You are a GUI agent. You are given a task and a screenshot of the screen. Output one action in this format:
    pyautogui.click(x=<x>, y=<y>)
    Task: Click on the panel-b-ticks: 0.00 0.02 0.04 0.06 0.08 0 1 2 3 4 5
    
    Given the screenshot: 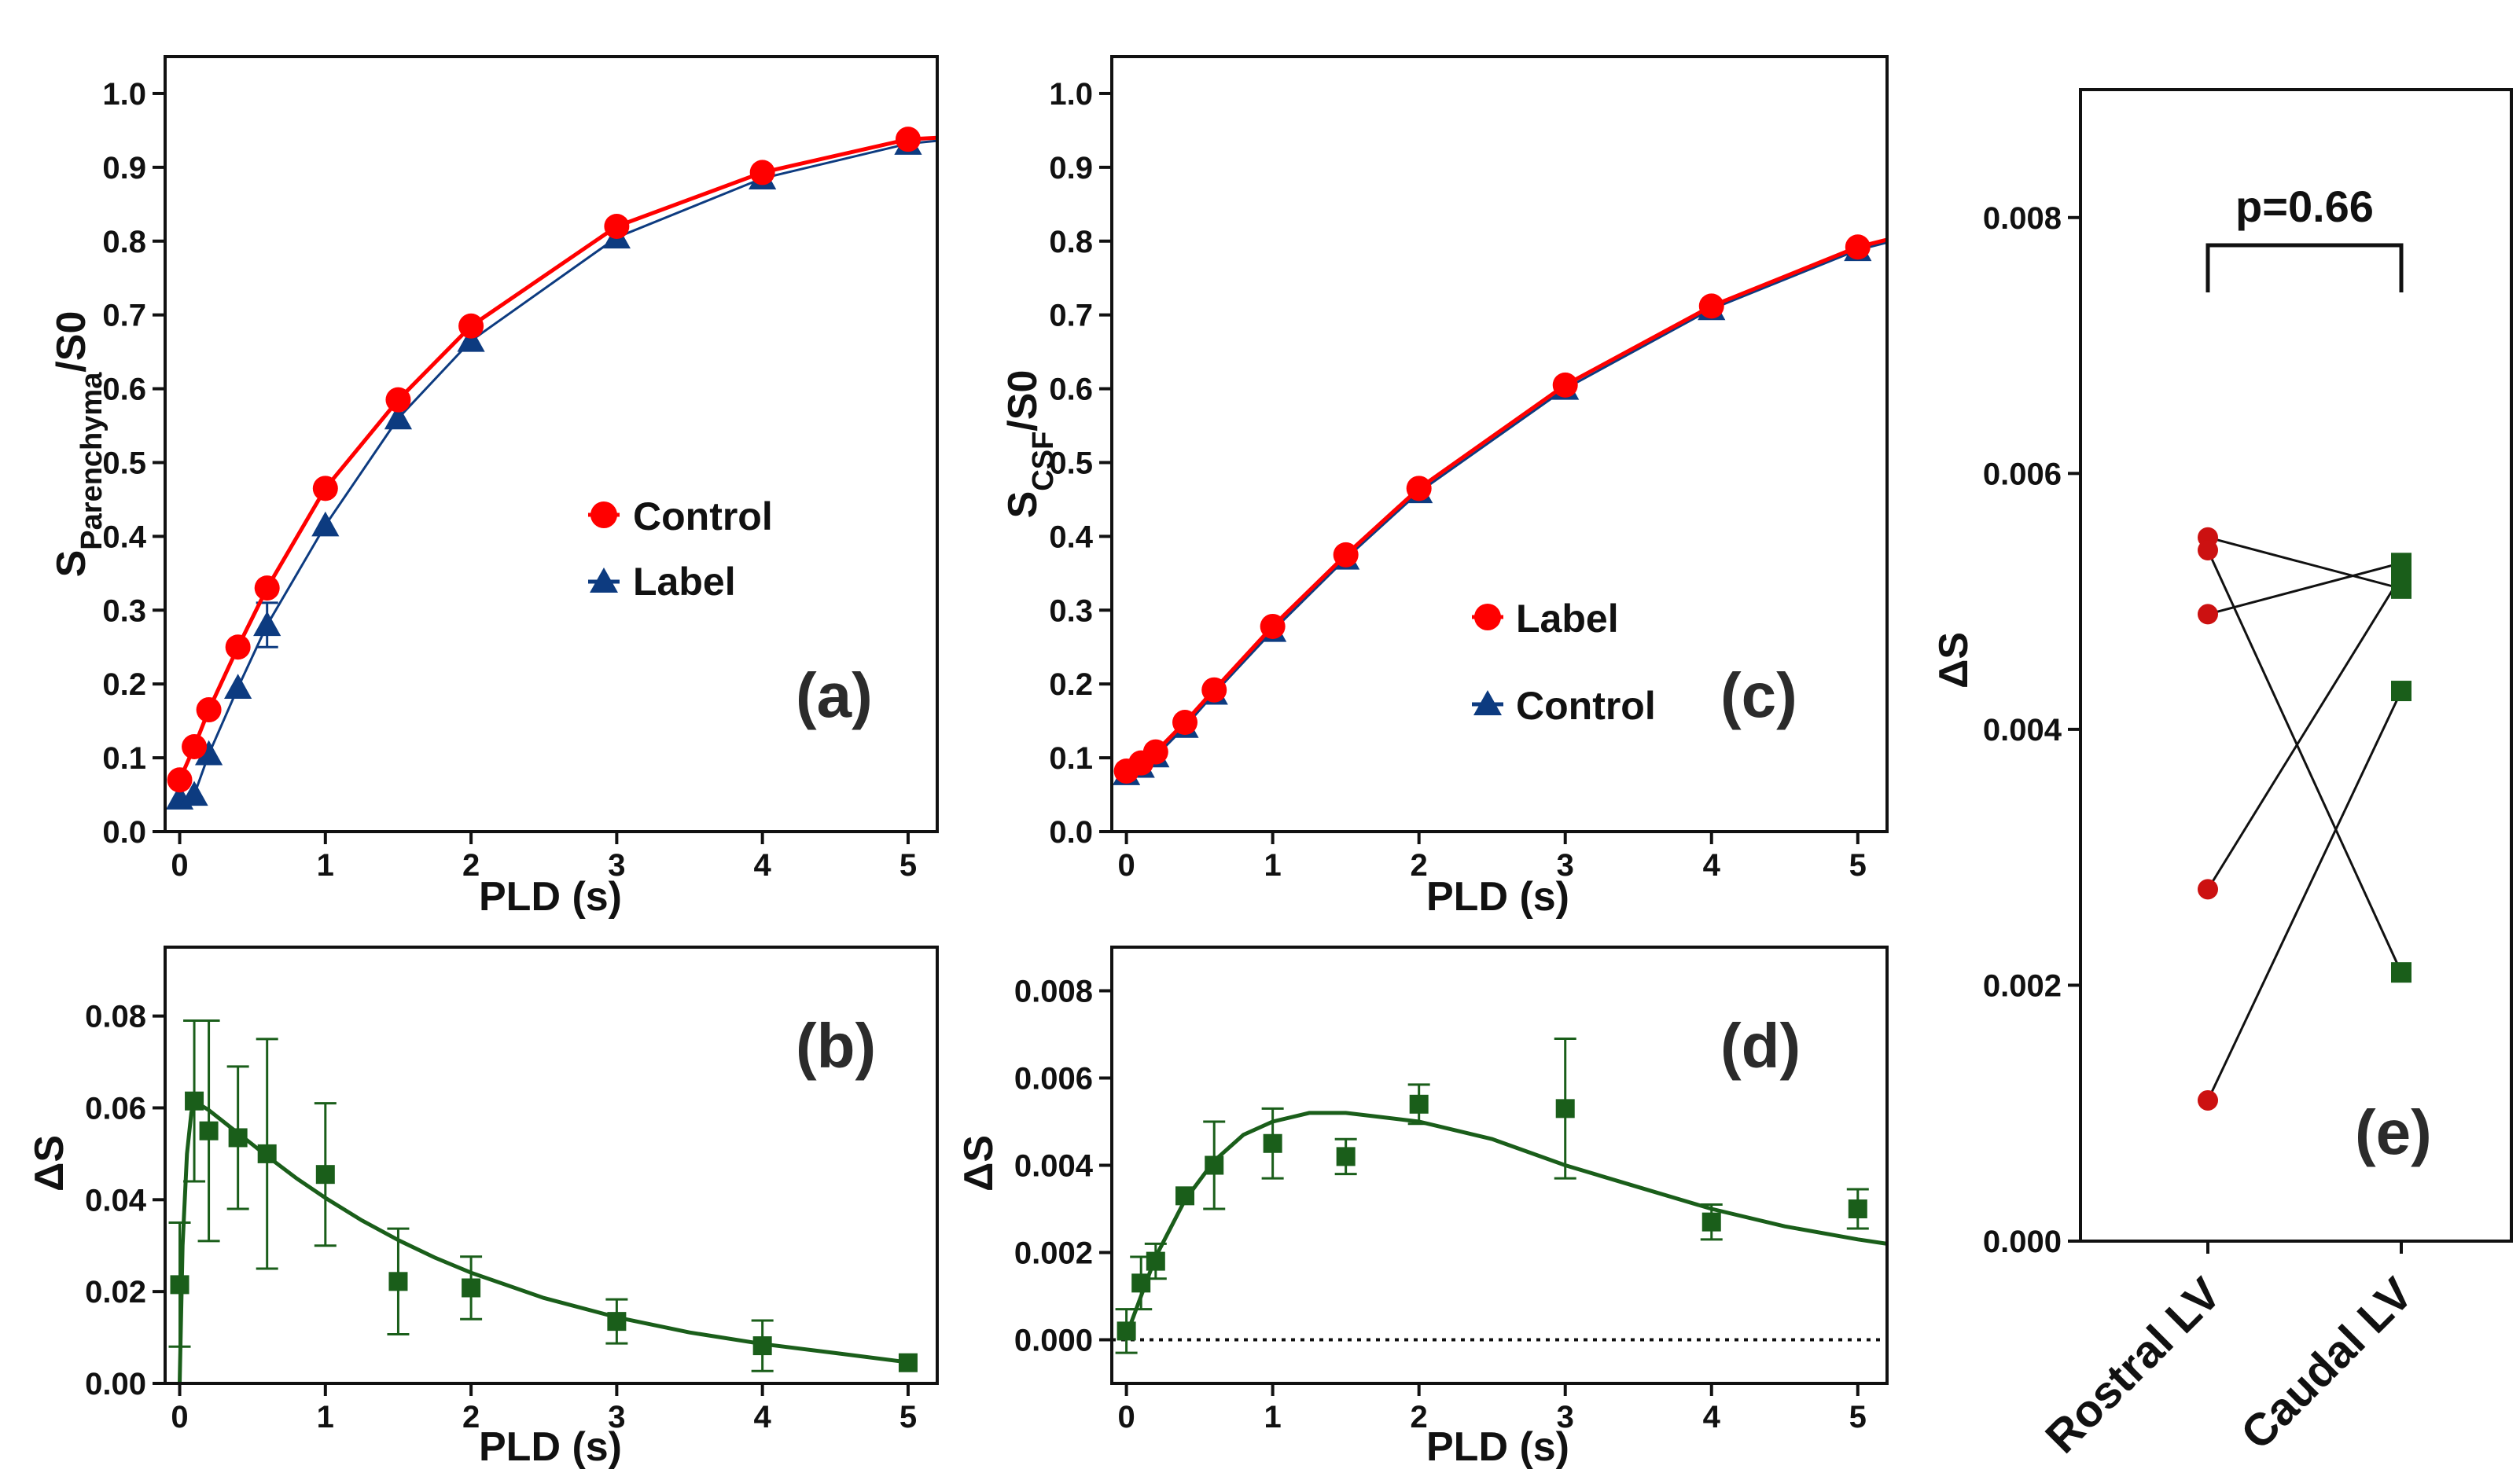 What is the action you would take?
    pyautogui.click(x=501, y=1217)
    